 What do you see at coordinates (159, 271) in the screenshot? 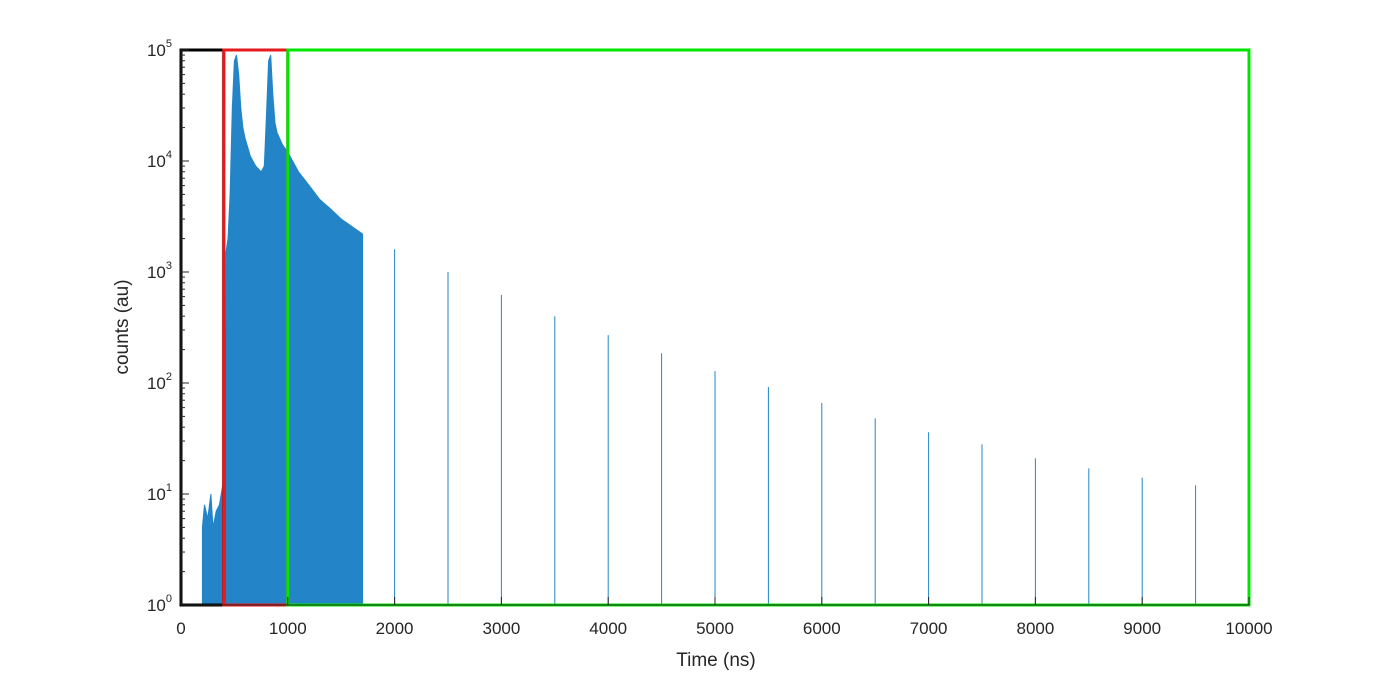
I see `y-tick-label: 10³` at bounding box center [159, 271].